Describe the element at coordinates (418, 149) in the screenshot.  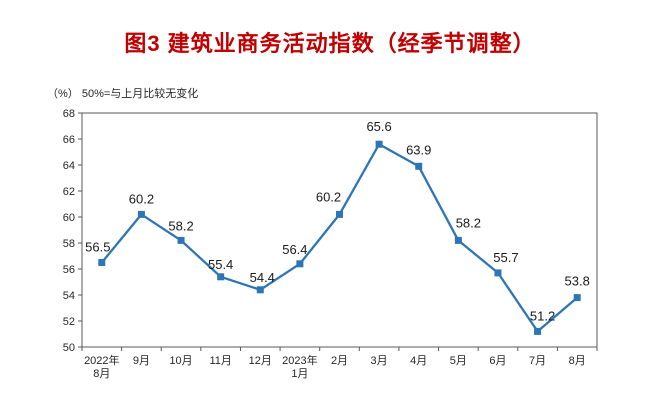
I see `data-label: 63.9` at that location.